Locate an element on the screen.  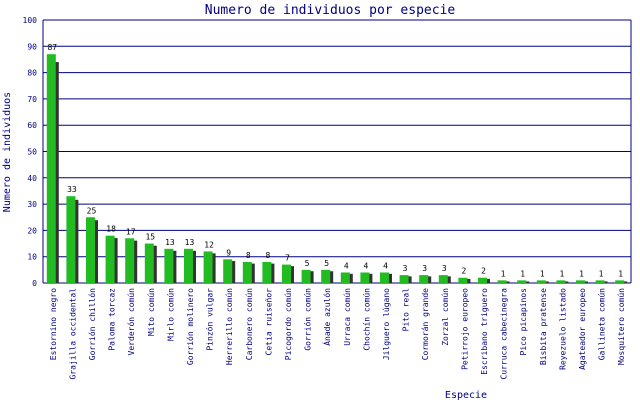
x-tick-label: Herrerillo común is located at coordinates (229, 326).